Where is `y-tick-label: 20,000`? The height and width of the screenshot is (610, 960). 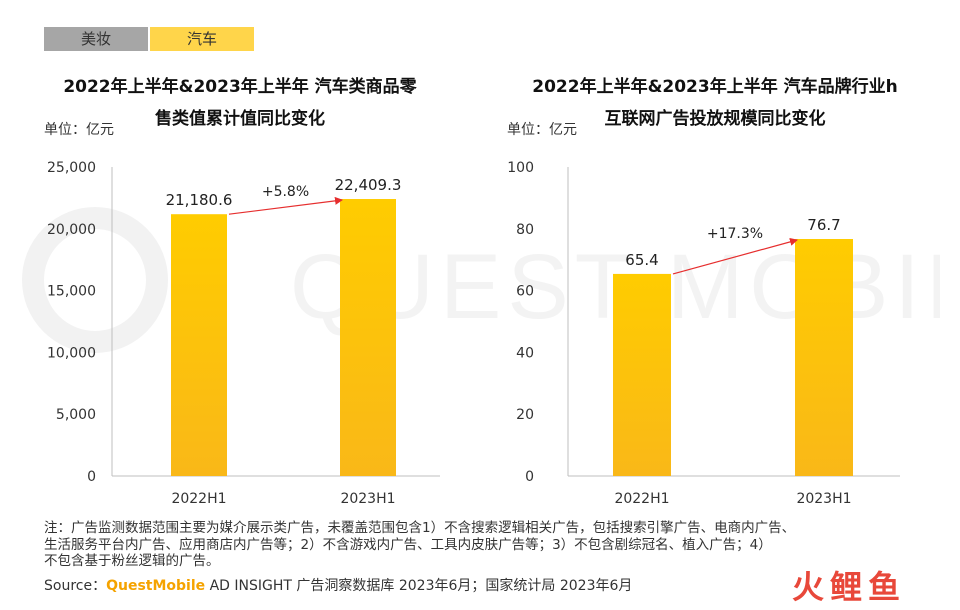
y-tick-label: 20,000 is located at coordinates (71, 230).